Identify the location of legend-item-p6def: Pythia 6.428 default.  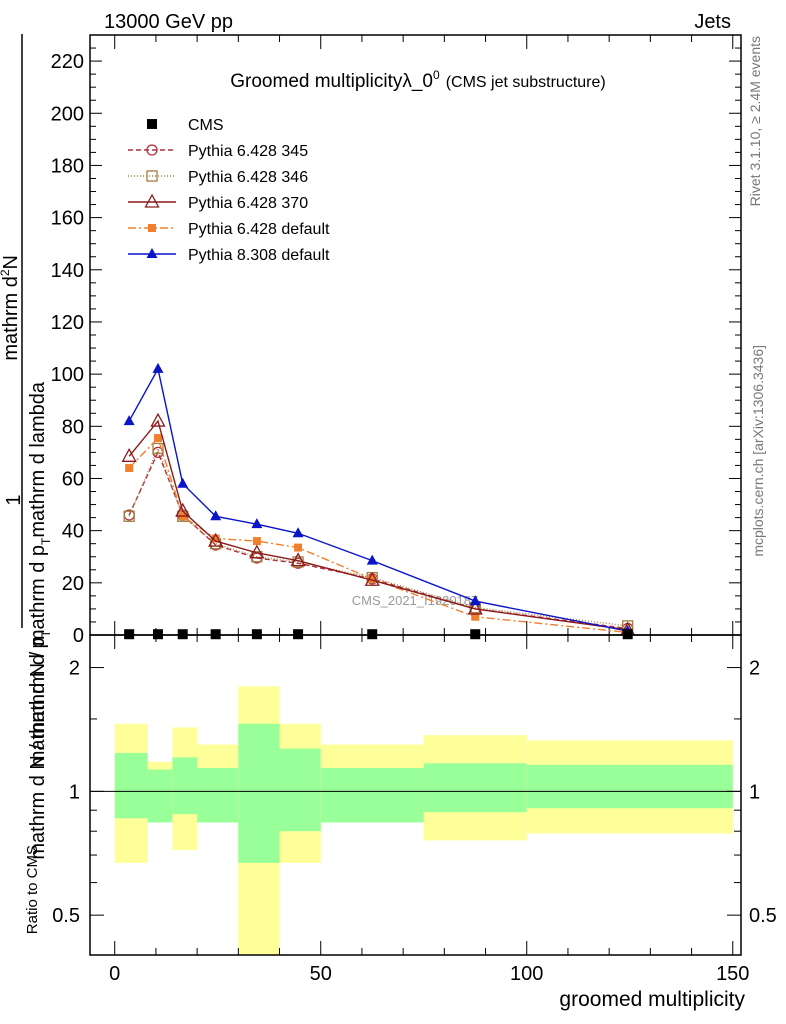
(229, 229).